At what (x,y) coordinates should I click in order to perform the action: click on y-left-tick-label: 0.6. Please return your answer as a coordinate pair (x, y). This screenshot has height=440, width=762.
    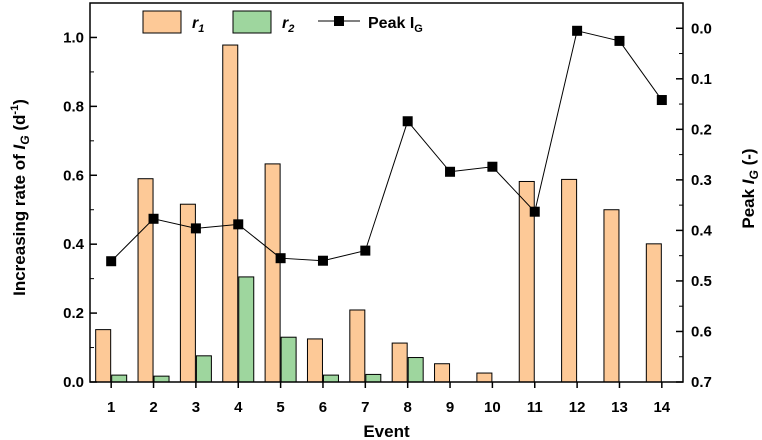
    Looking at the image, I should click on (73, 175).